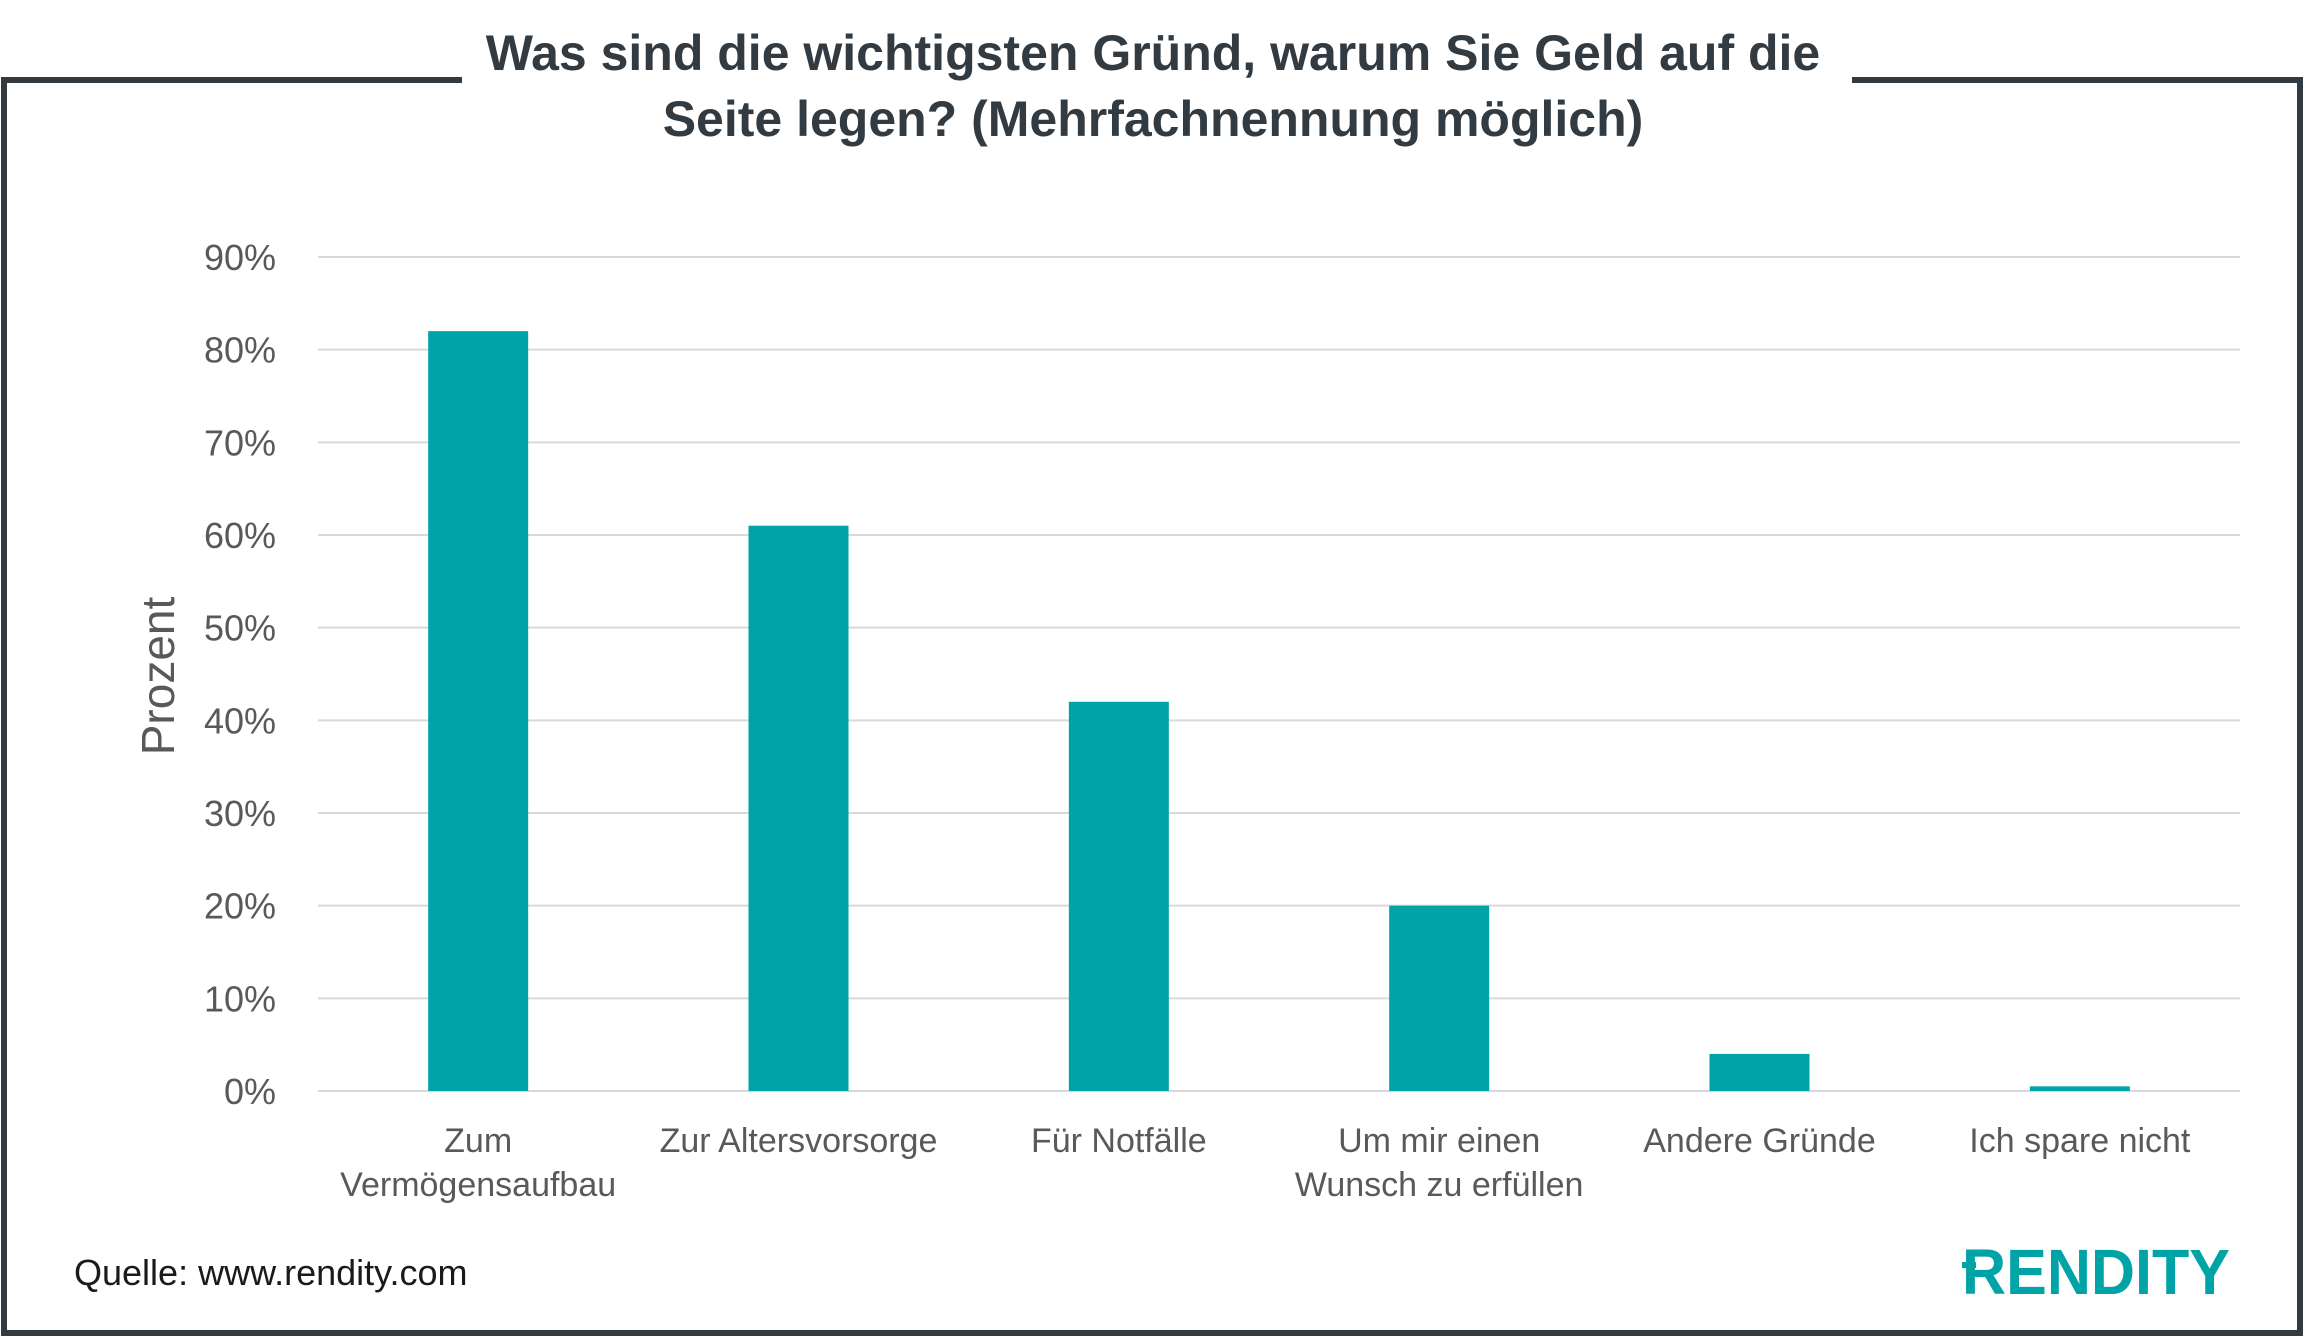  I want to click on x-category-label-line: Andere Gründe, so click(1759, 1141).